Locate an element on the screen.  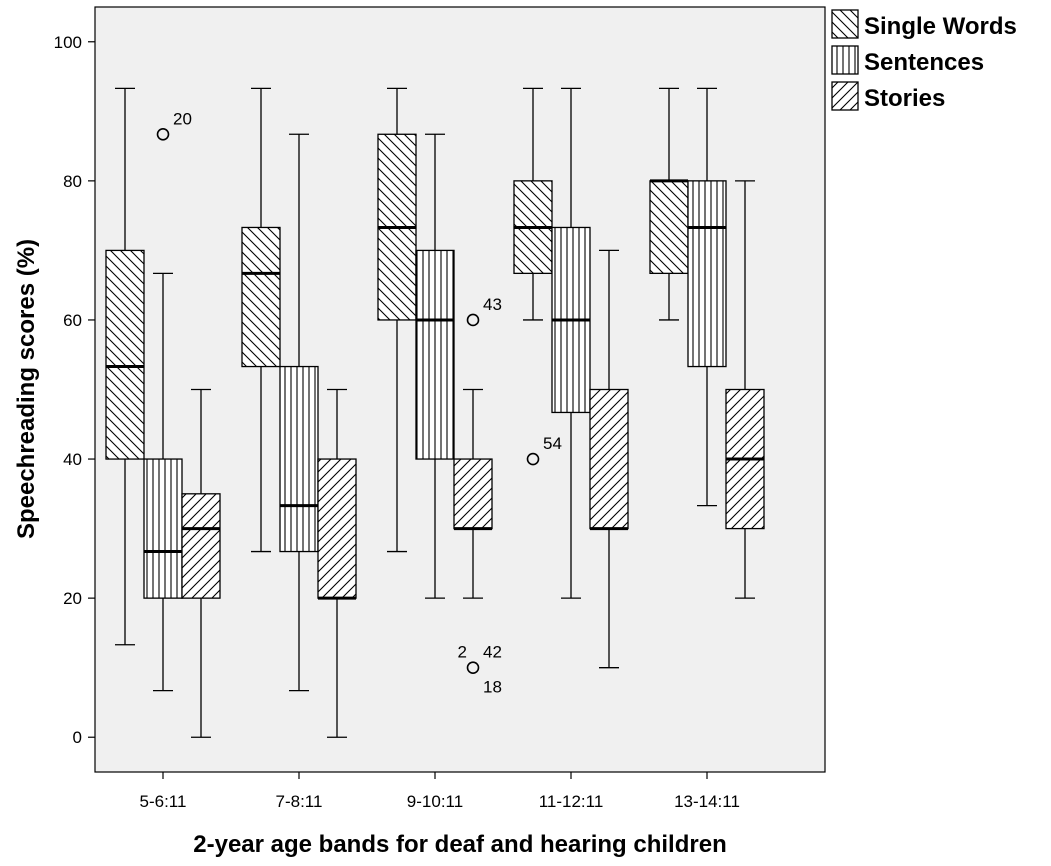
y-tick-label: 40 is located at coordinates (72, 459).